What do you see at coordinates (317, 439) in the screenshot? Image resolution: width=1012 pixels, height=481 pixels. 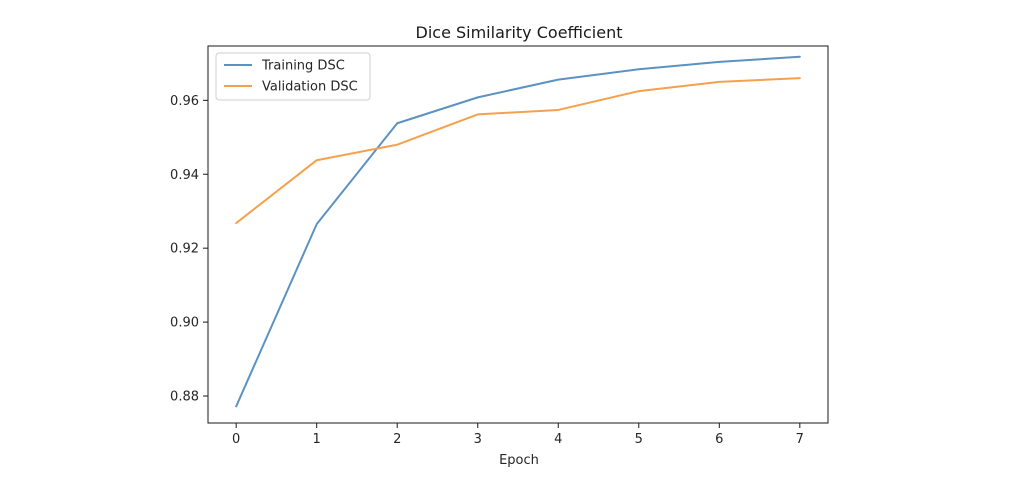 I see `x-tick-label: 1` at bounding box center [317, 439].